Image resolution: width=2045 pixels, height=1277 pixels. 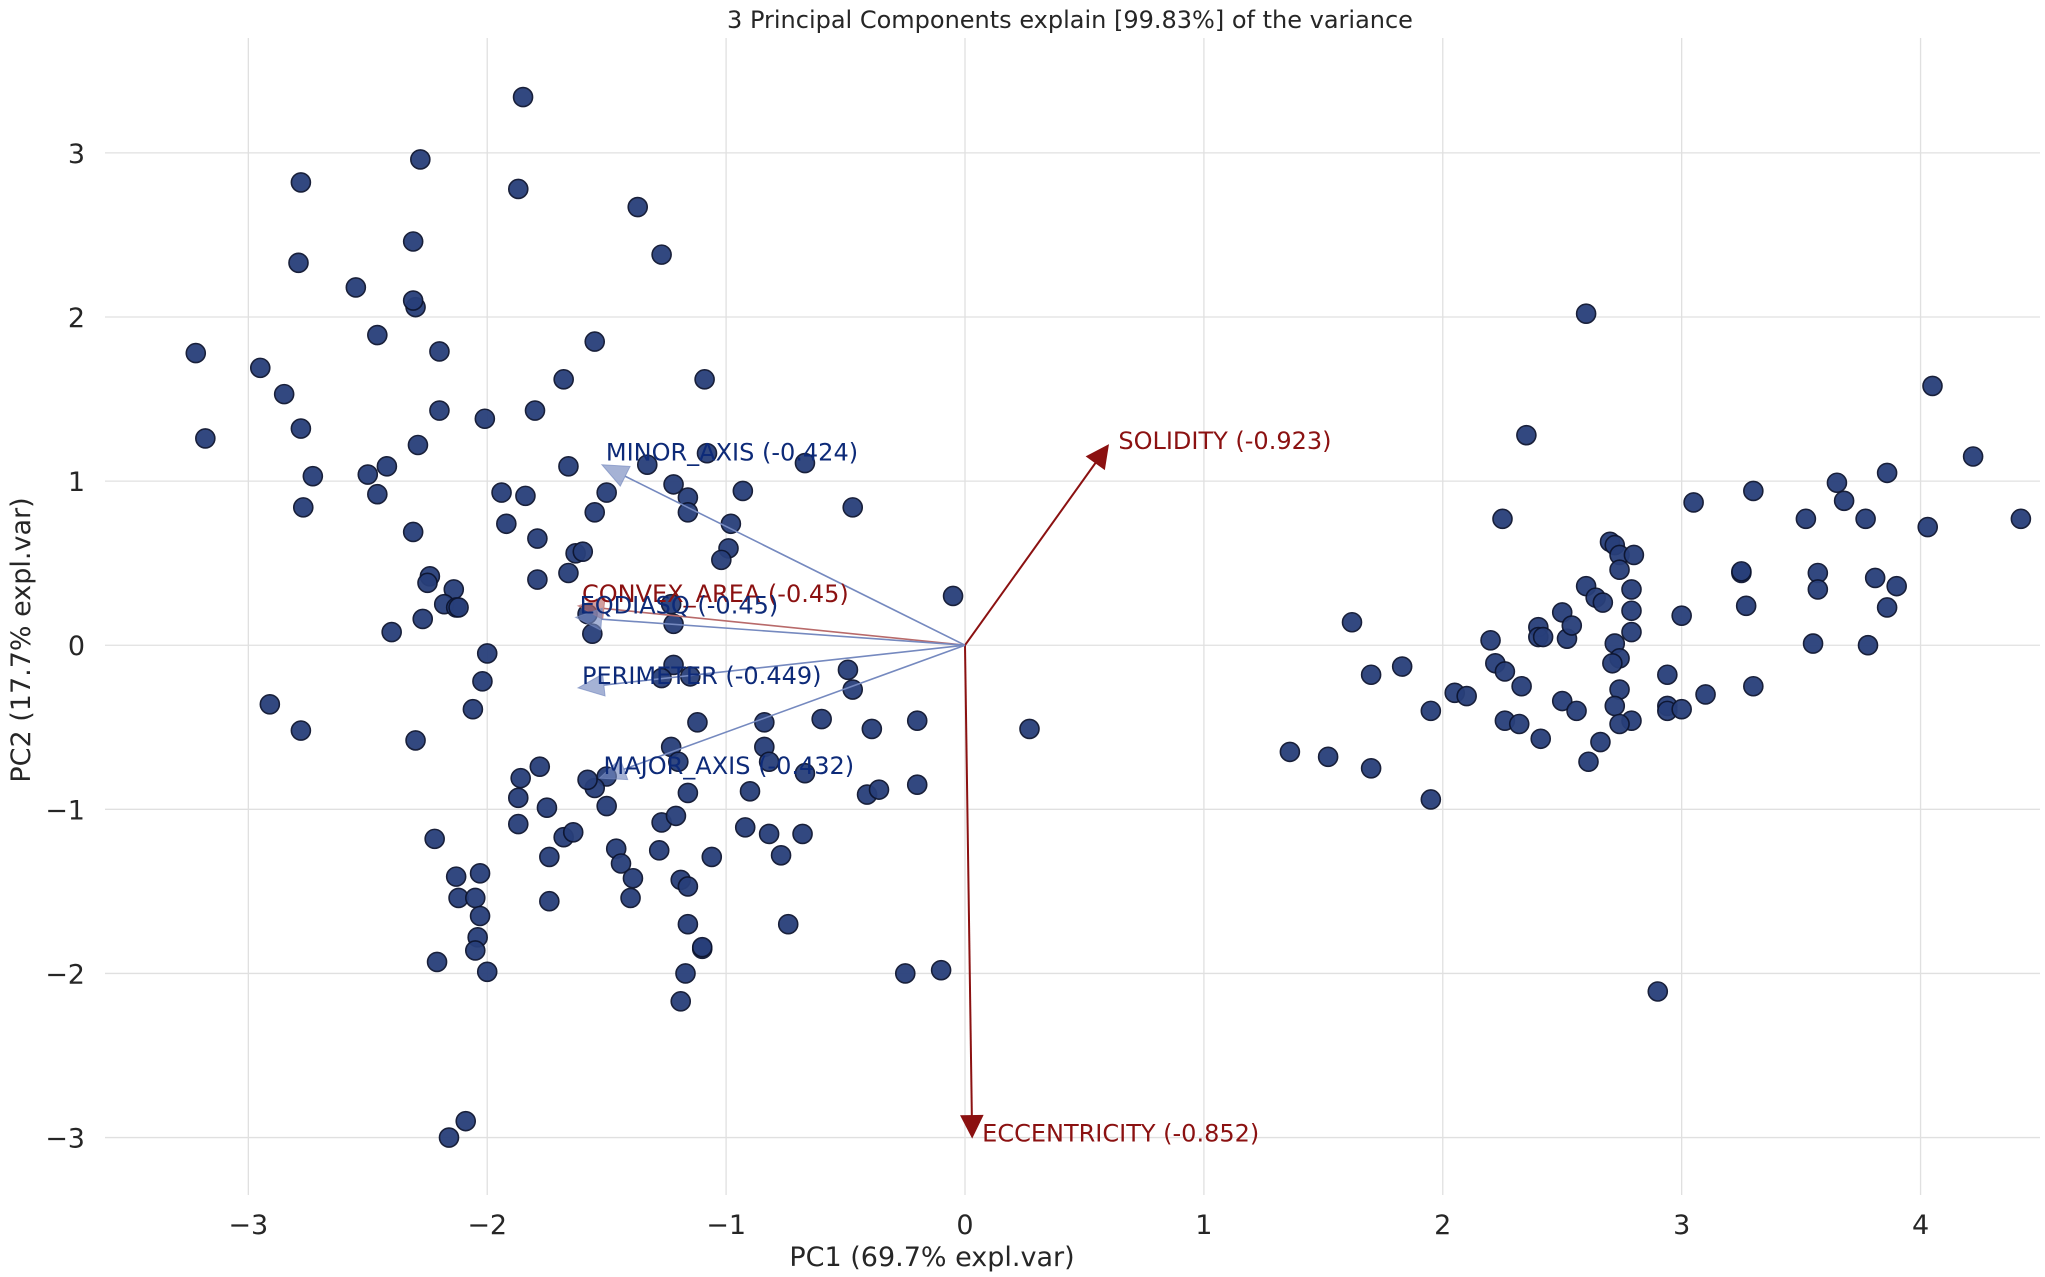 What do you see at coordinates (729, 766) in the screenshot?
I see `loading-label: MAJOR_AXIS (-0.432)` at bounding box center [729, 766].